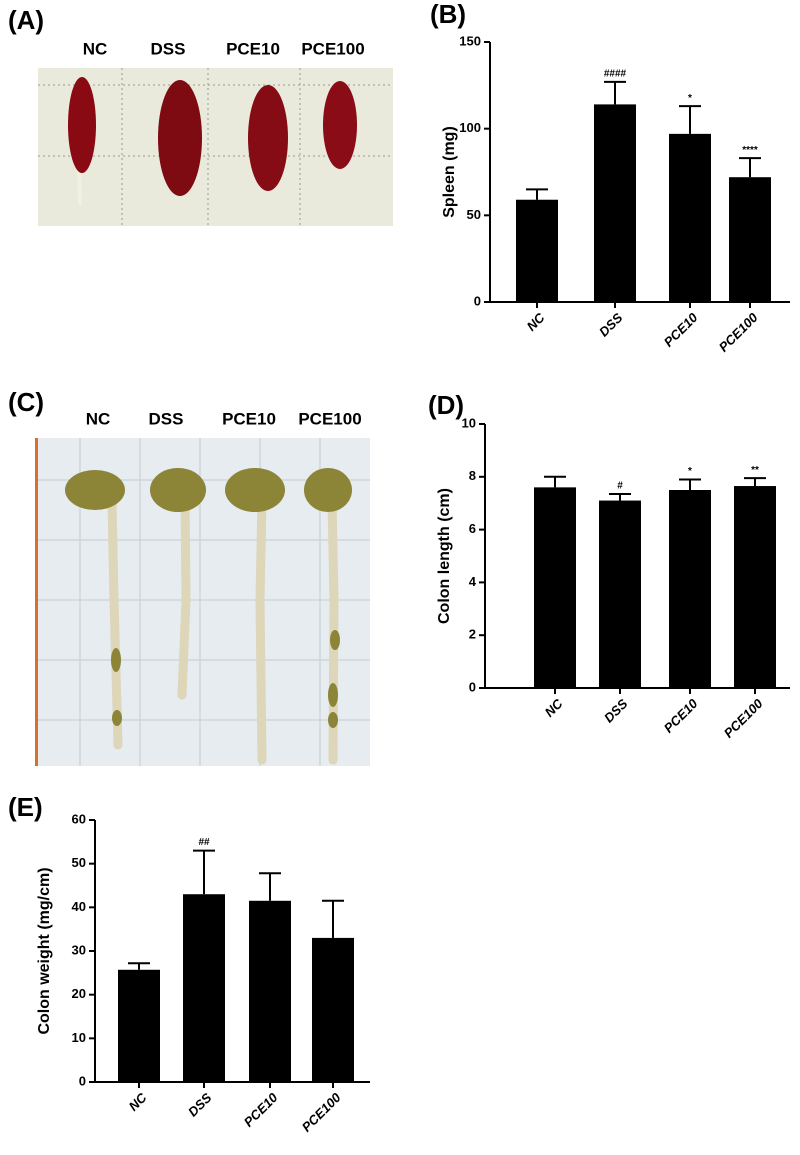 This screenshot has width=800, height=1155. Describe the element at coordinates (615, 74) in the screenshot. I see `significance-label: ####` at that location.